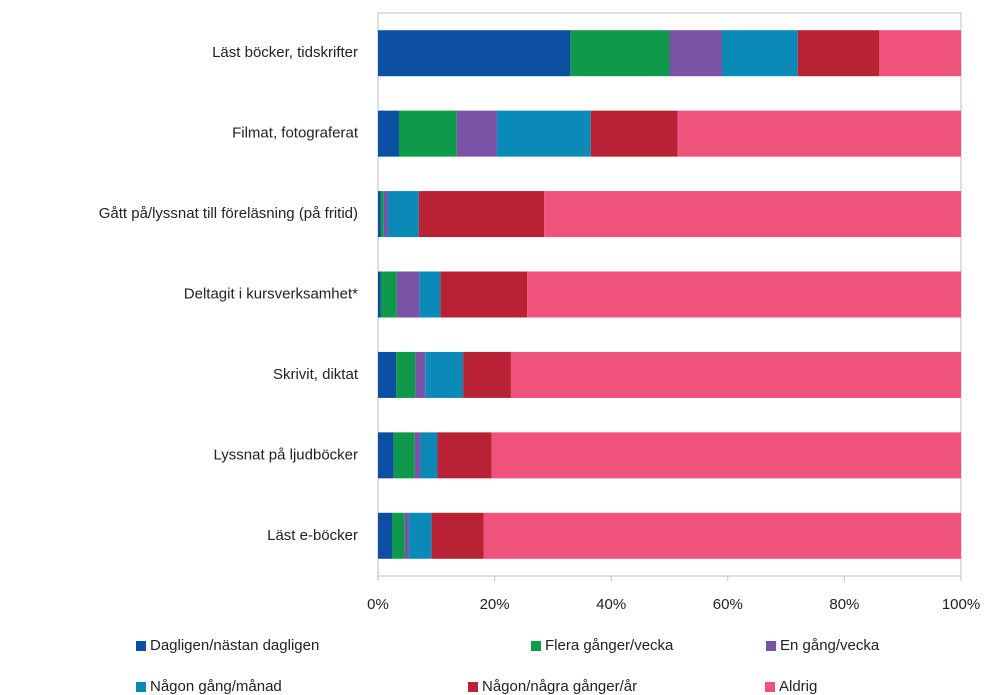 The height and width of the screenshot is (695, 989). What do you see at coordinates (495, 604) in the screenshot?
I see `x-tick-label: 20%` at bounding box center [495, 604].